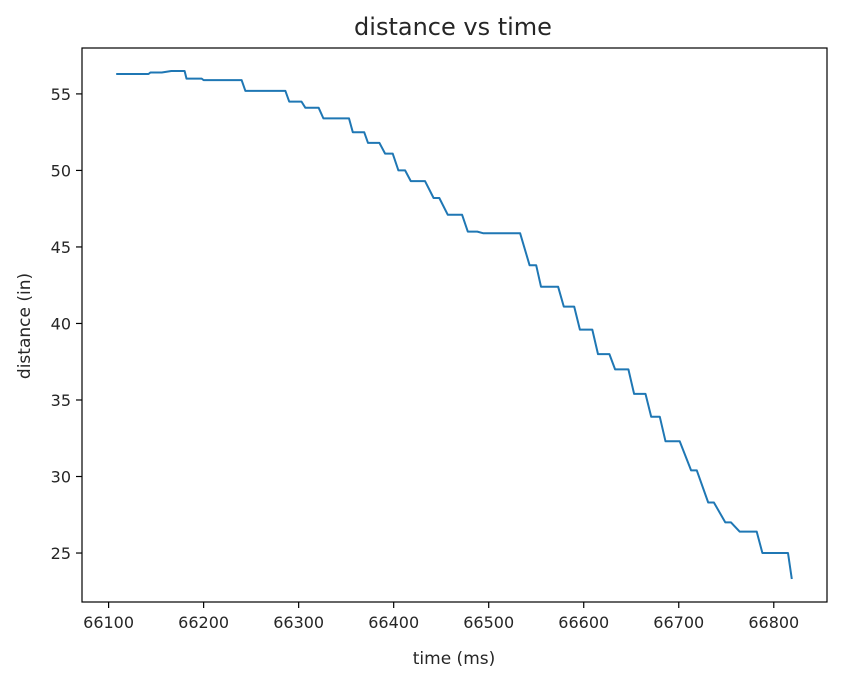  What do you see at coordinates (61, 400) in the screenshot?
I see `y-tick-label: 35` at bounding box center [61, 400].